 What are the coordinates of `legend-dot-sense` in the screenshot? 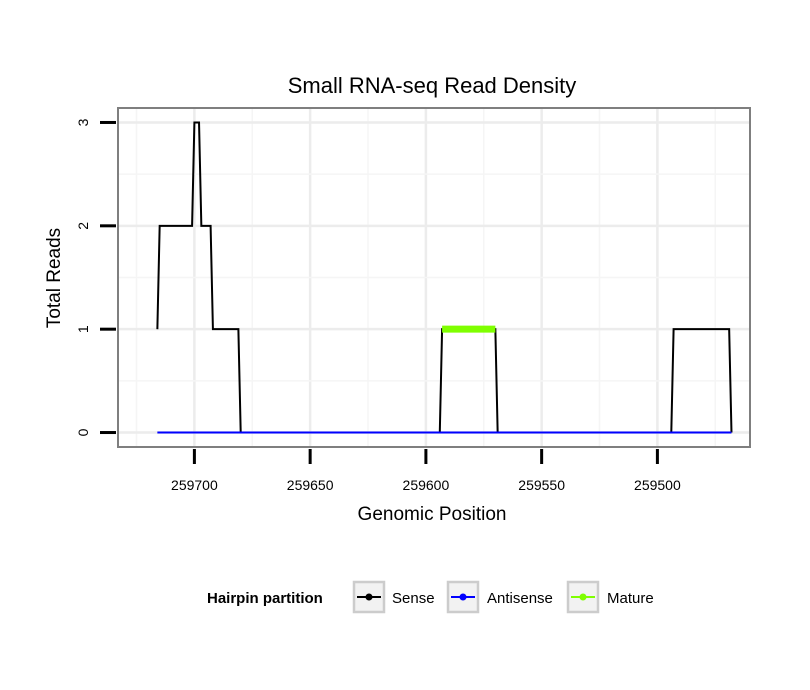 It's located at (369, 597).